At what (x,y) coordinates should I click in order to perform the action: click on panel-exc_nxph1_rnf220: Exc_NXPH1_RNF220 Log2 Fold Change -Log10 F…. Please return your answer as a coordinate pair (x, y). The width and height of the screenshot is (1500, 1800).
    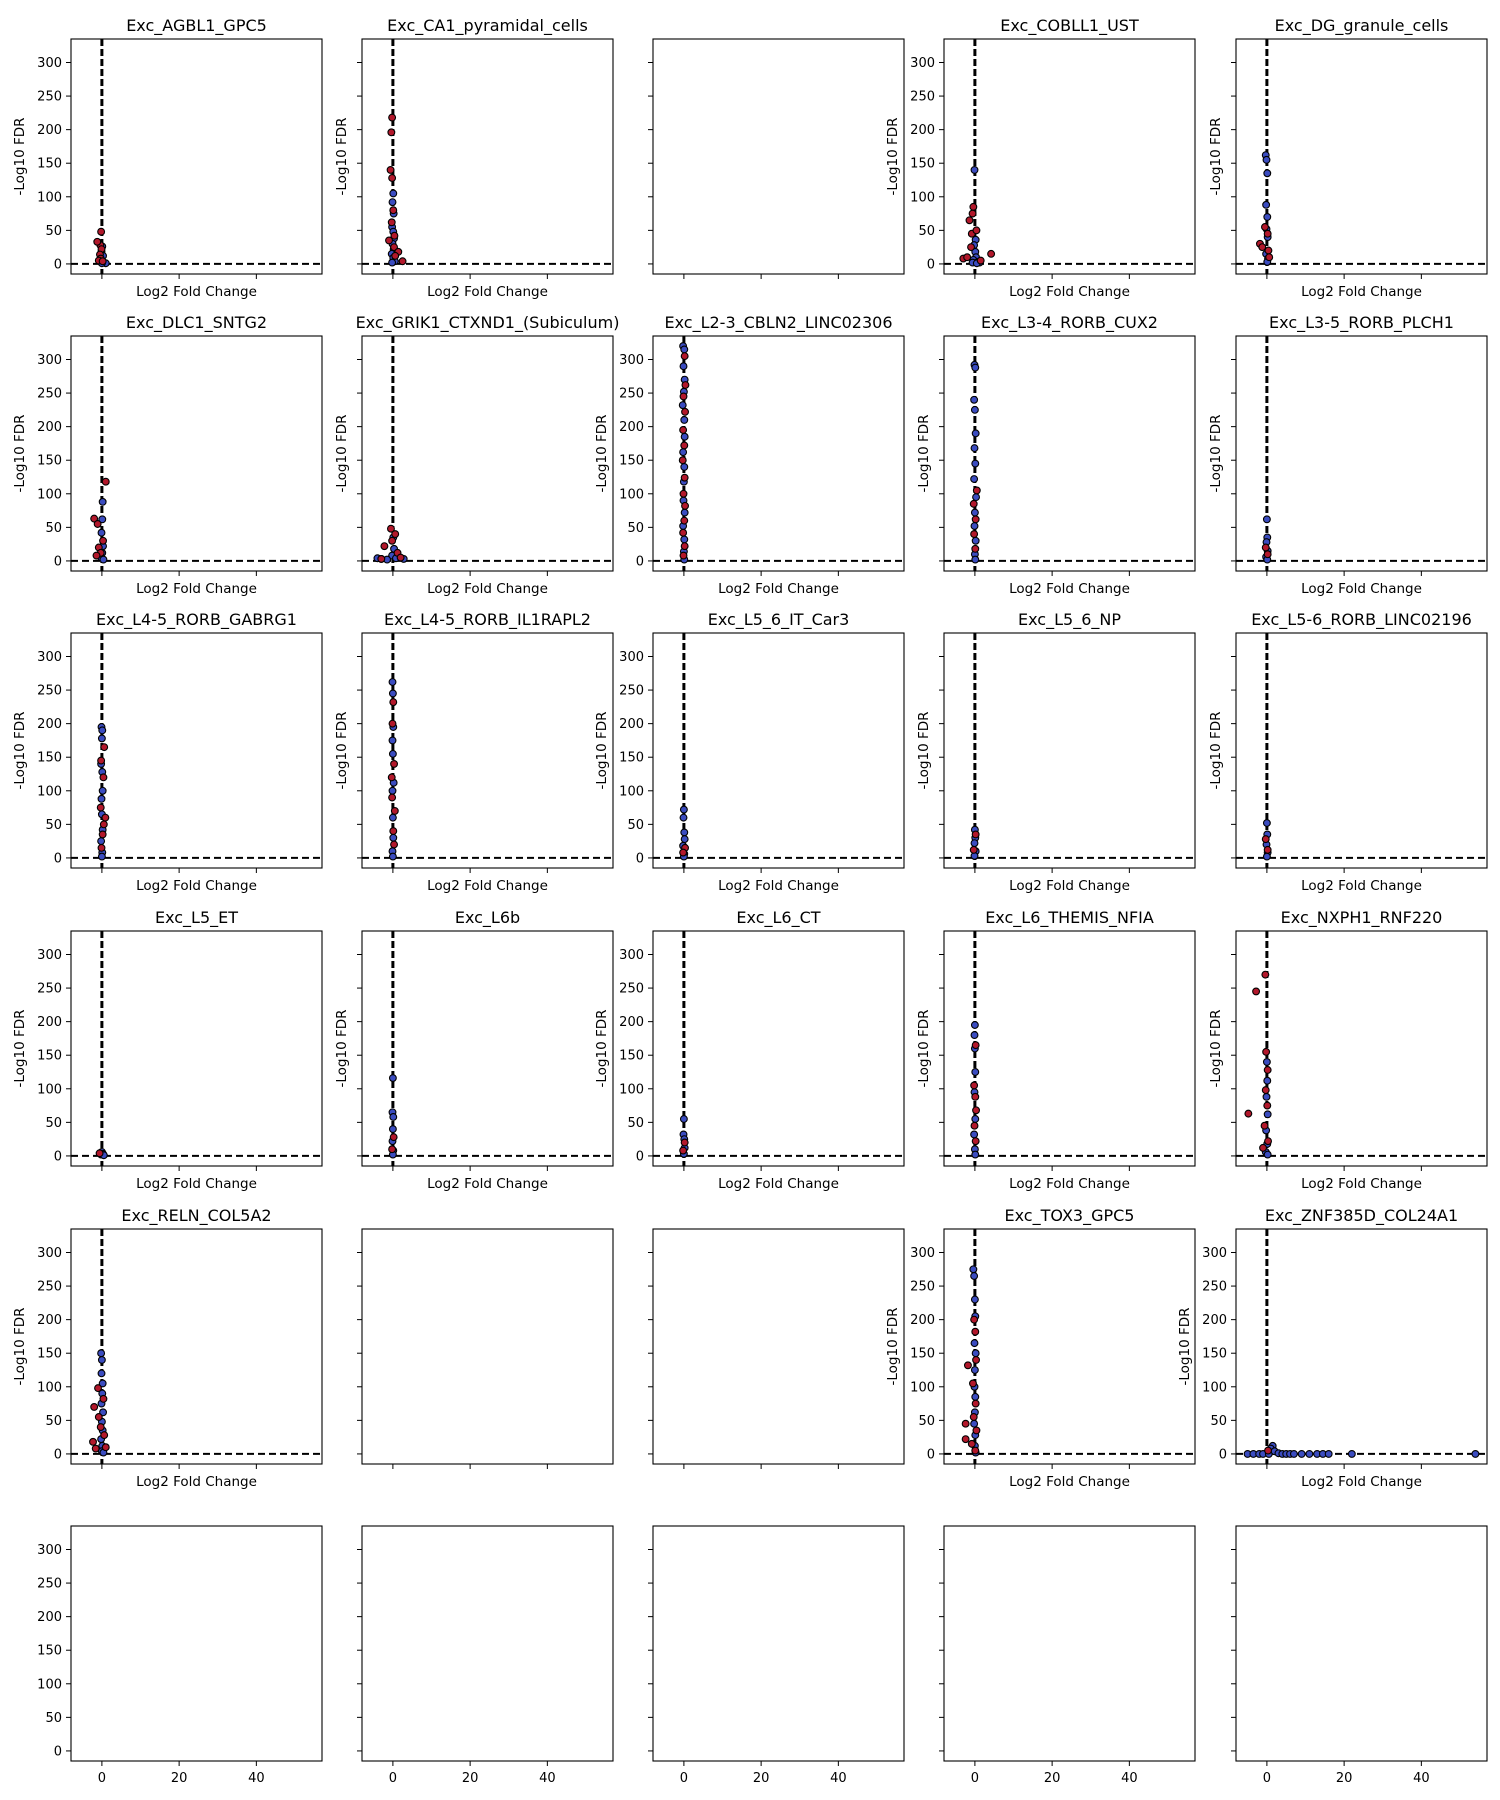
    Looking at the image, I should click on (1348, 1050).